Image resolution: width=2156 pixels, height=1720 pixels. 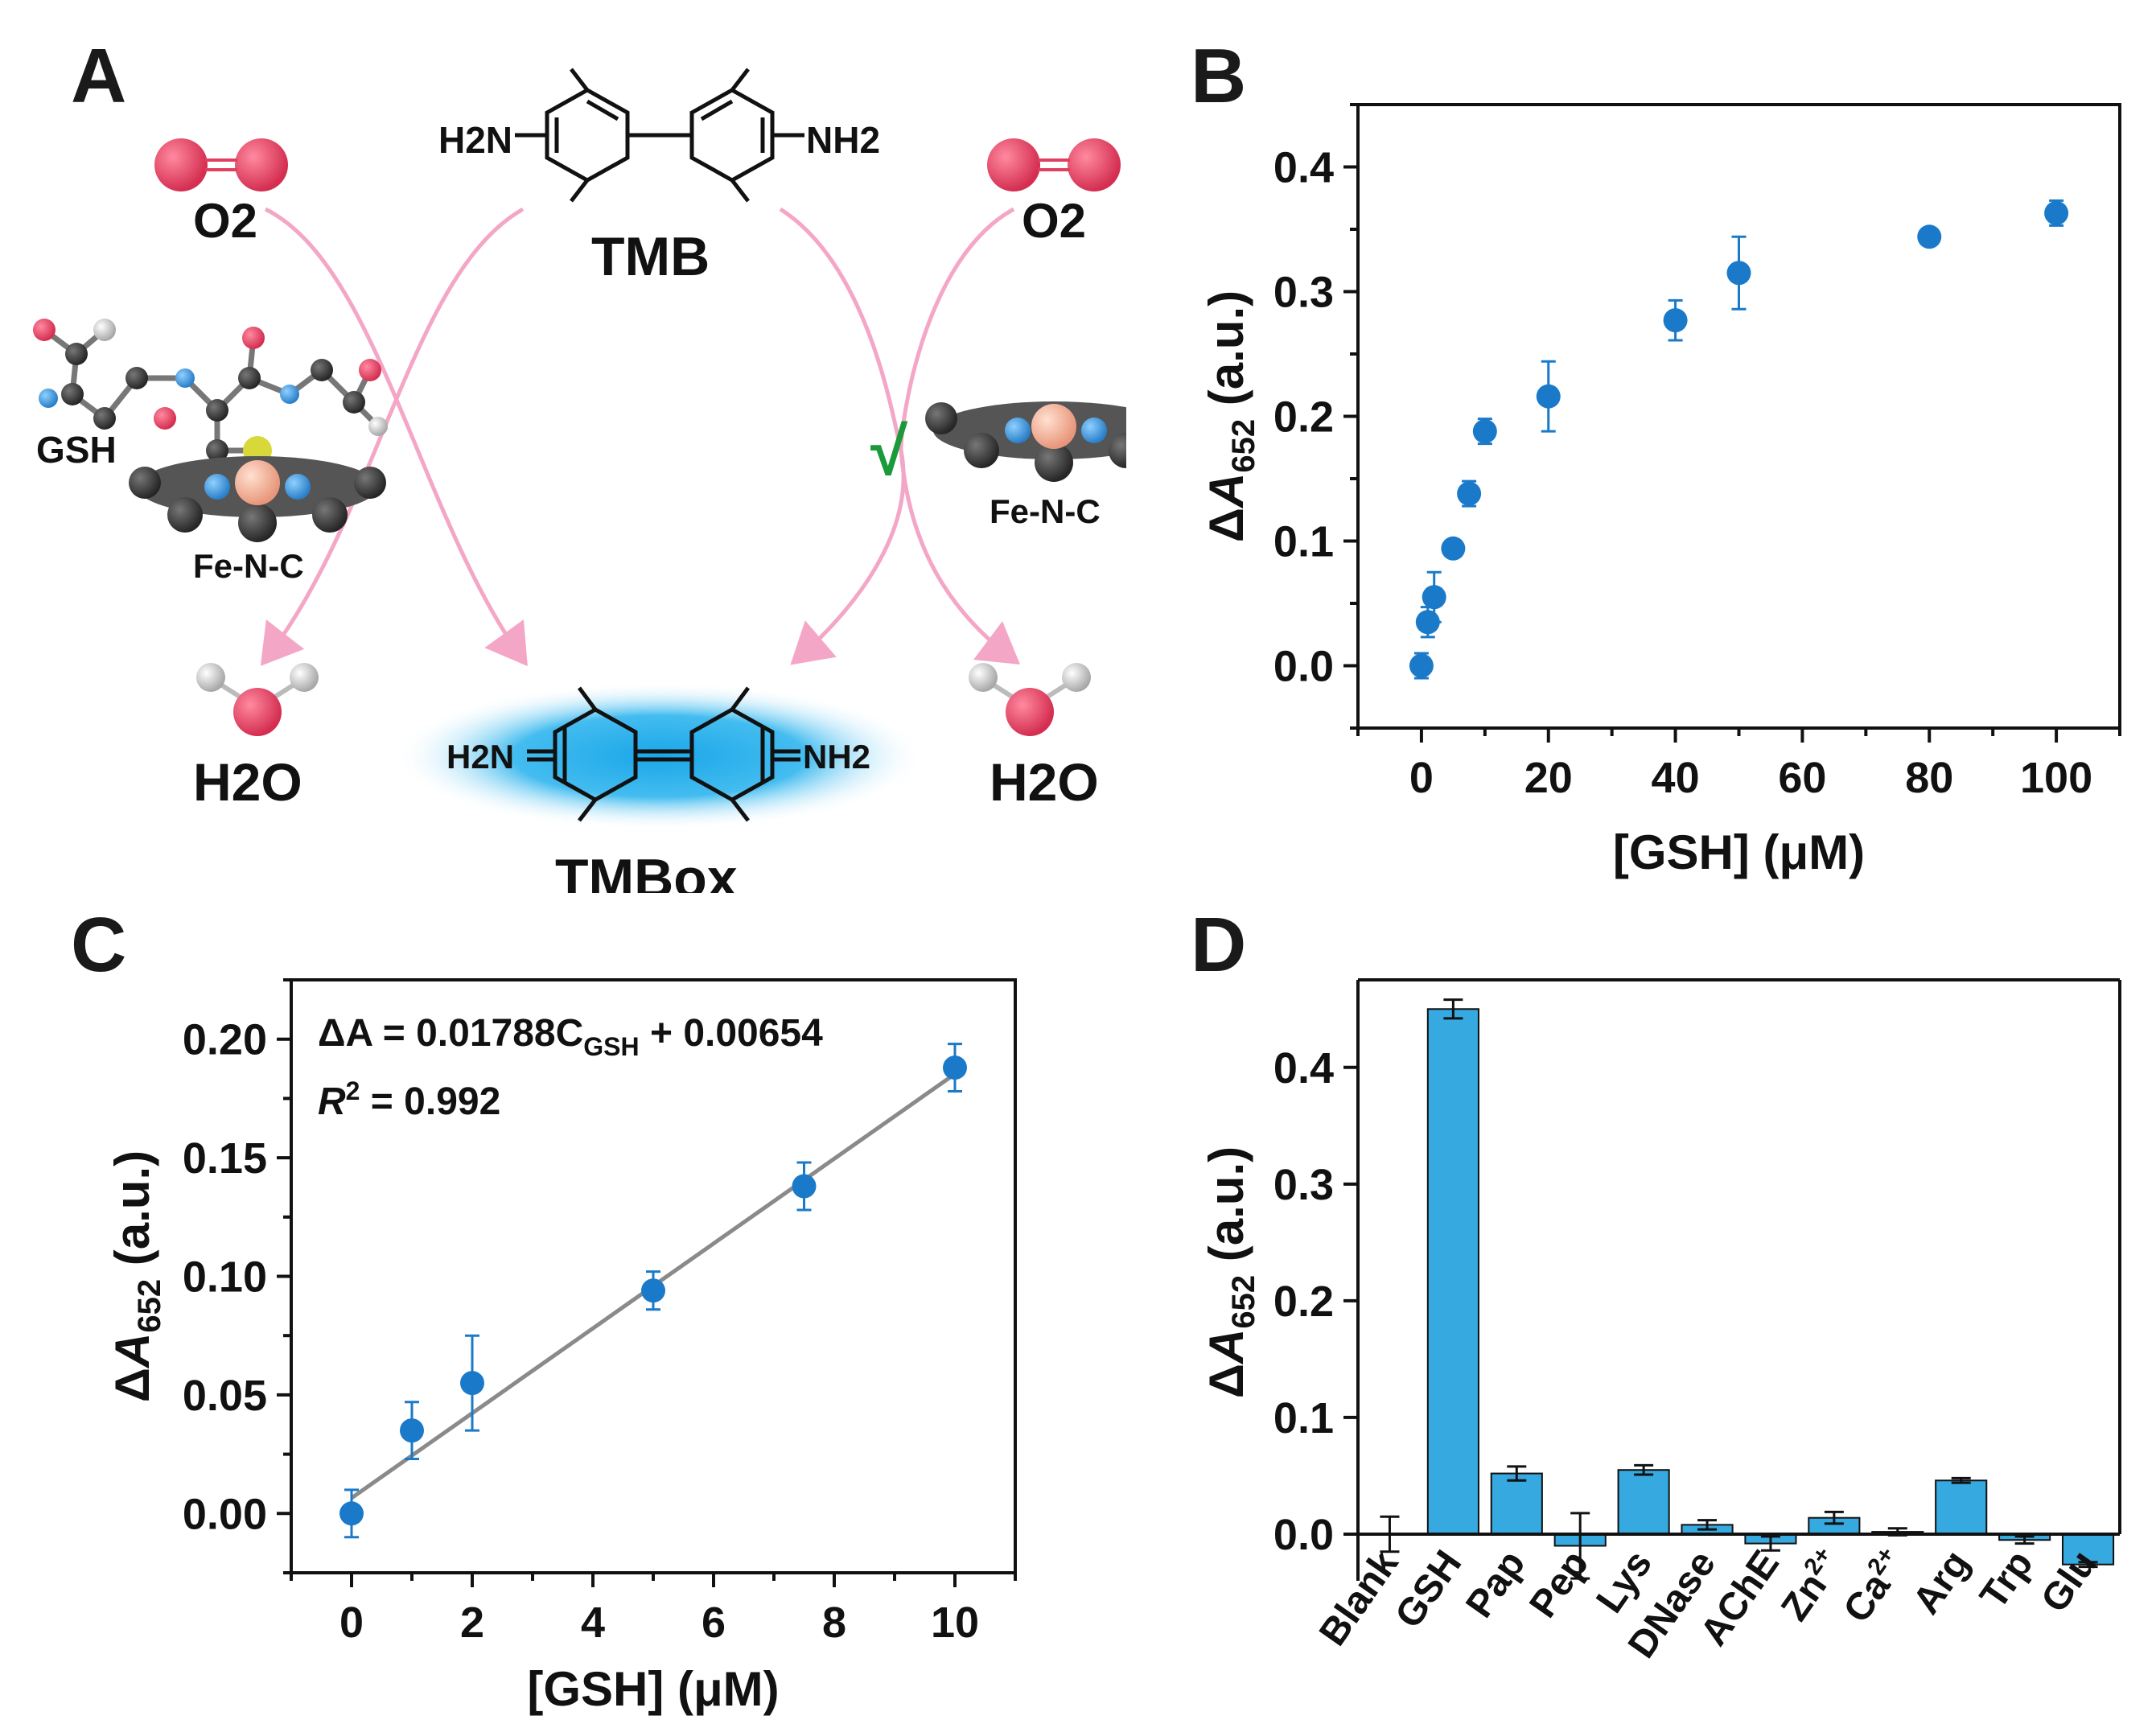 I want to click on chart-b-x-tick-label: 40, so click(x=1676, y=778).